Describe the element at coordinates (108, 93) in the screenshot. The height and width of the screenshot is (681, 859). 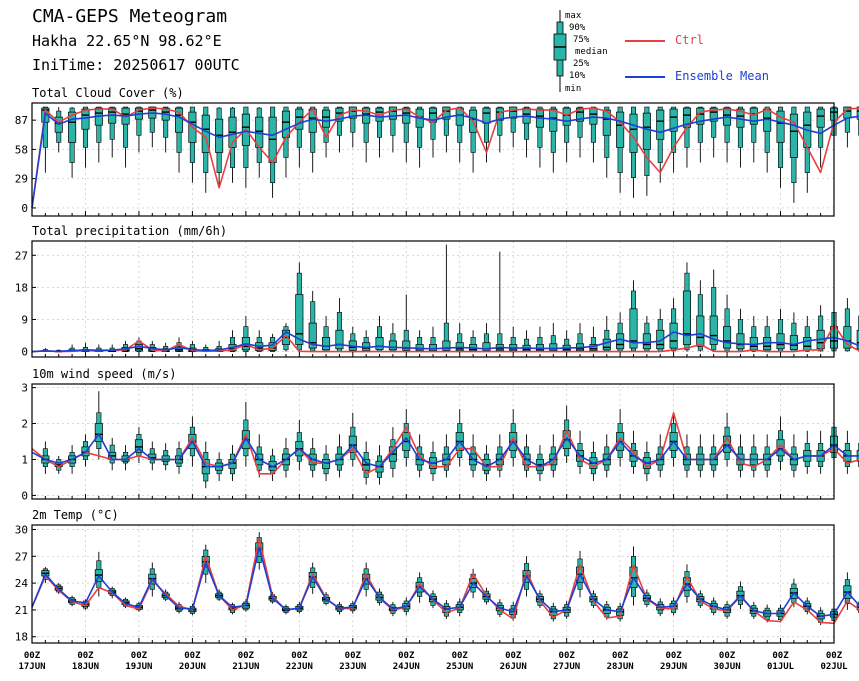
I see `panel-title: Total Cloud Cover (%)` at that location.